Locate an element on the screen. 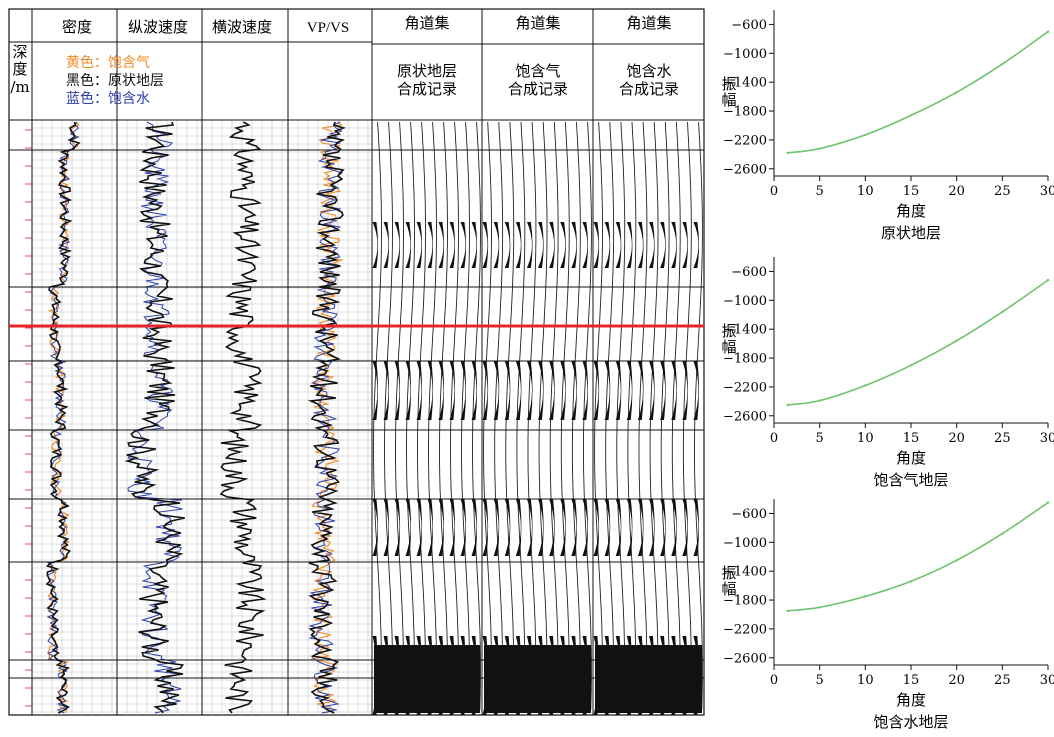  y-tick-label: −600 is located at coordinates (749, 514).